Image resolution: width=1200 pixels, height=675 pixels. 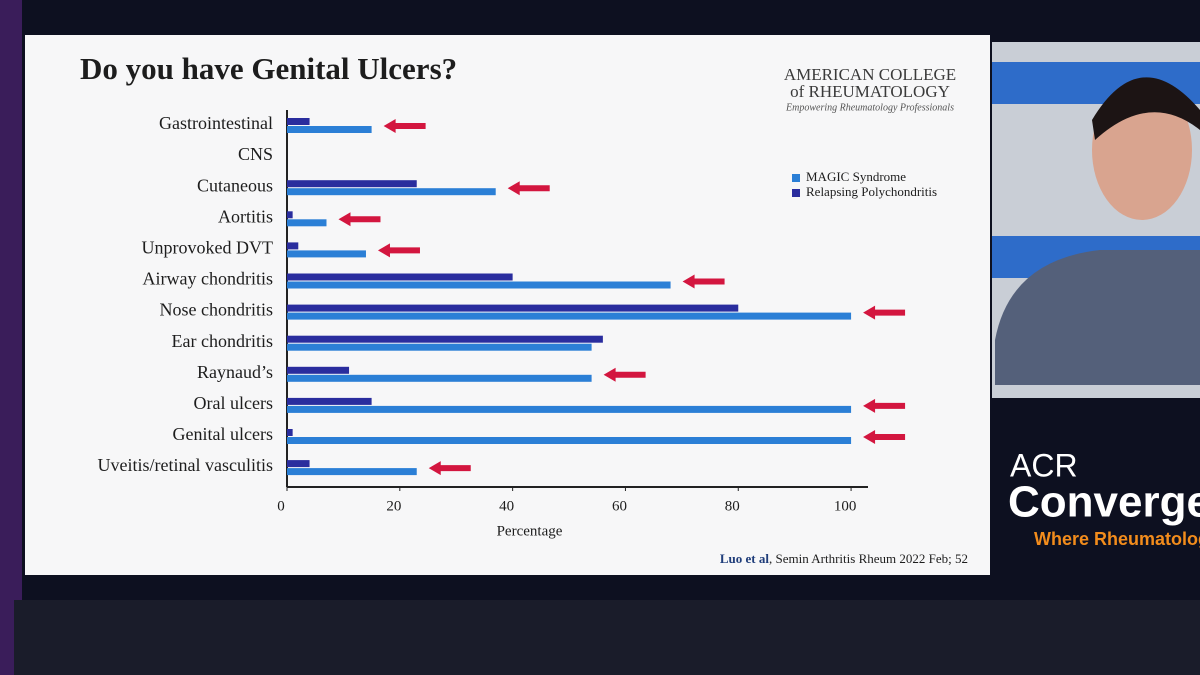 I want to click on citation-authors: Luo et al, so click(x=745, y=558).